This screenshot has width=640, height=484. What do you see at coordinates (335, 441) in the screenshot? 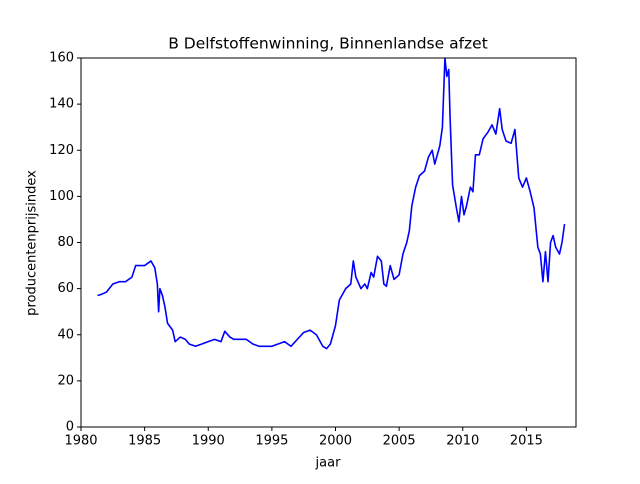
I see `x-tick-label: 2000` at bounding box center [335, 441].